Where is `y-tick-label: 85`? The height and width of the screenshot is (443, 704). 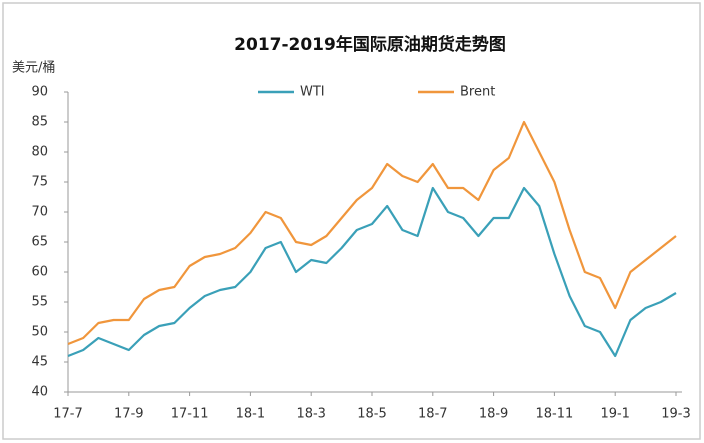 y-tick-label: 85 is located at coordinates (39, 122).